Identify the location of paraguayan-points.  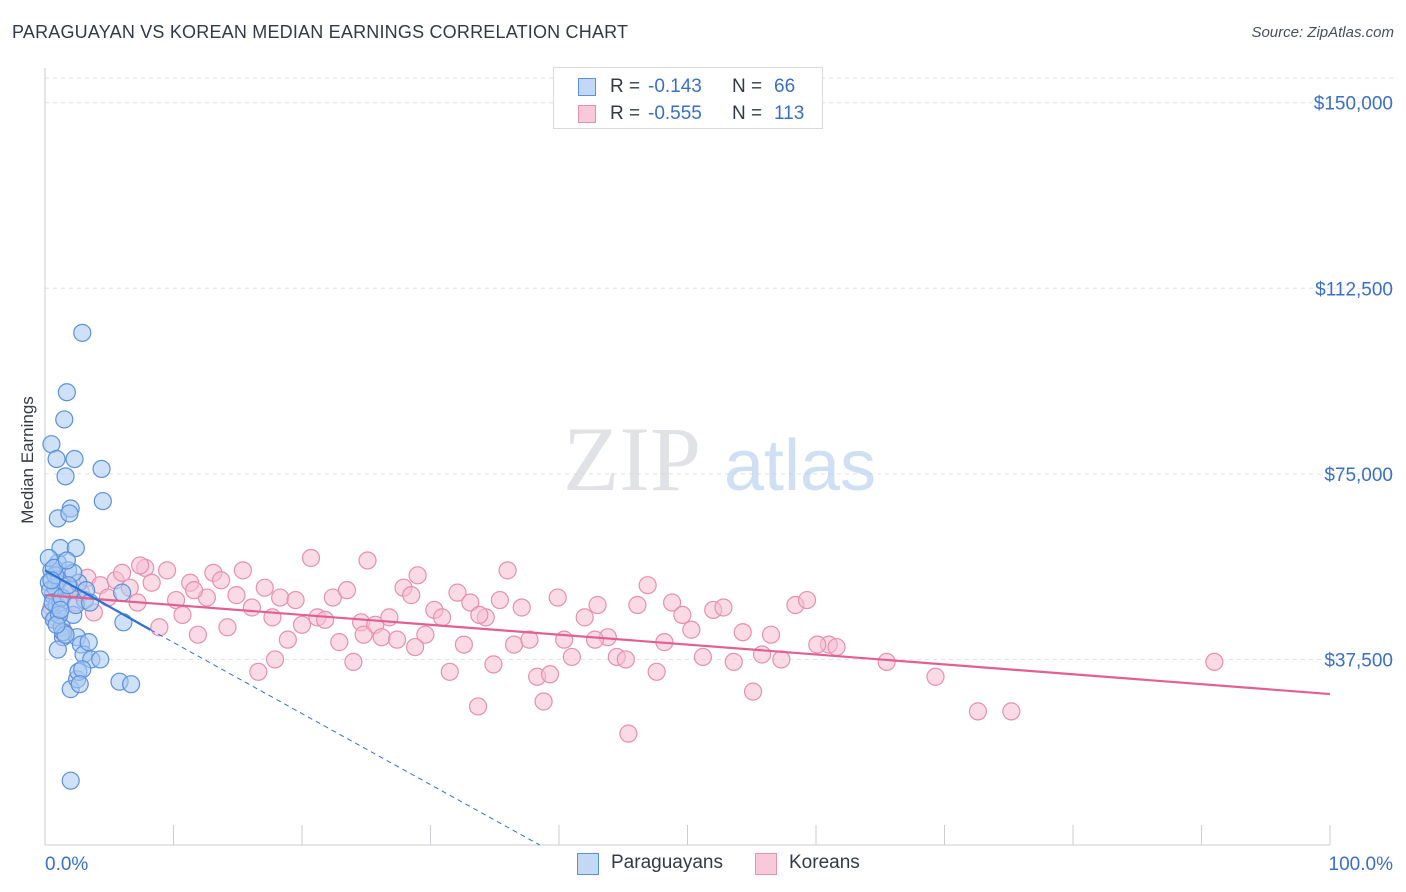
(90, 556).